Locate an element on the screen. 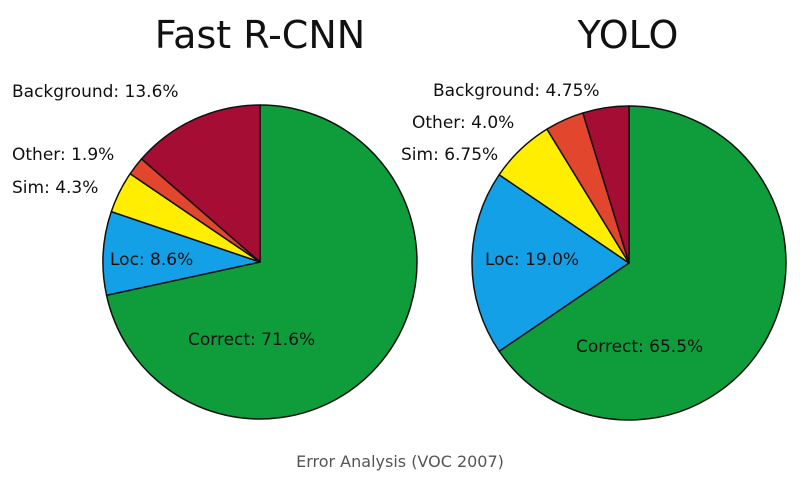  pie-label-sim: Sim: 4.3% is located at coordinates (55, 188).